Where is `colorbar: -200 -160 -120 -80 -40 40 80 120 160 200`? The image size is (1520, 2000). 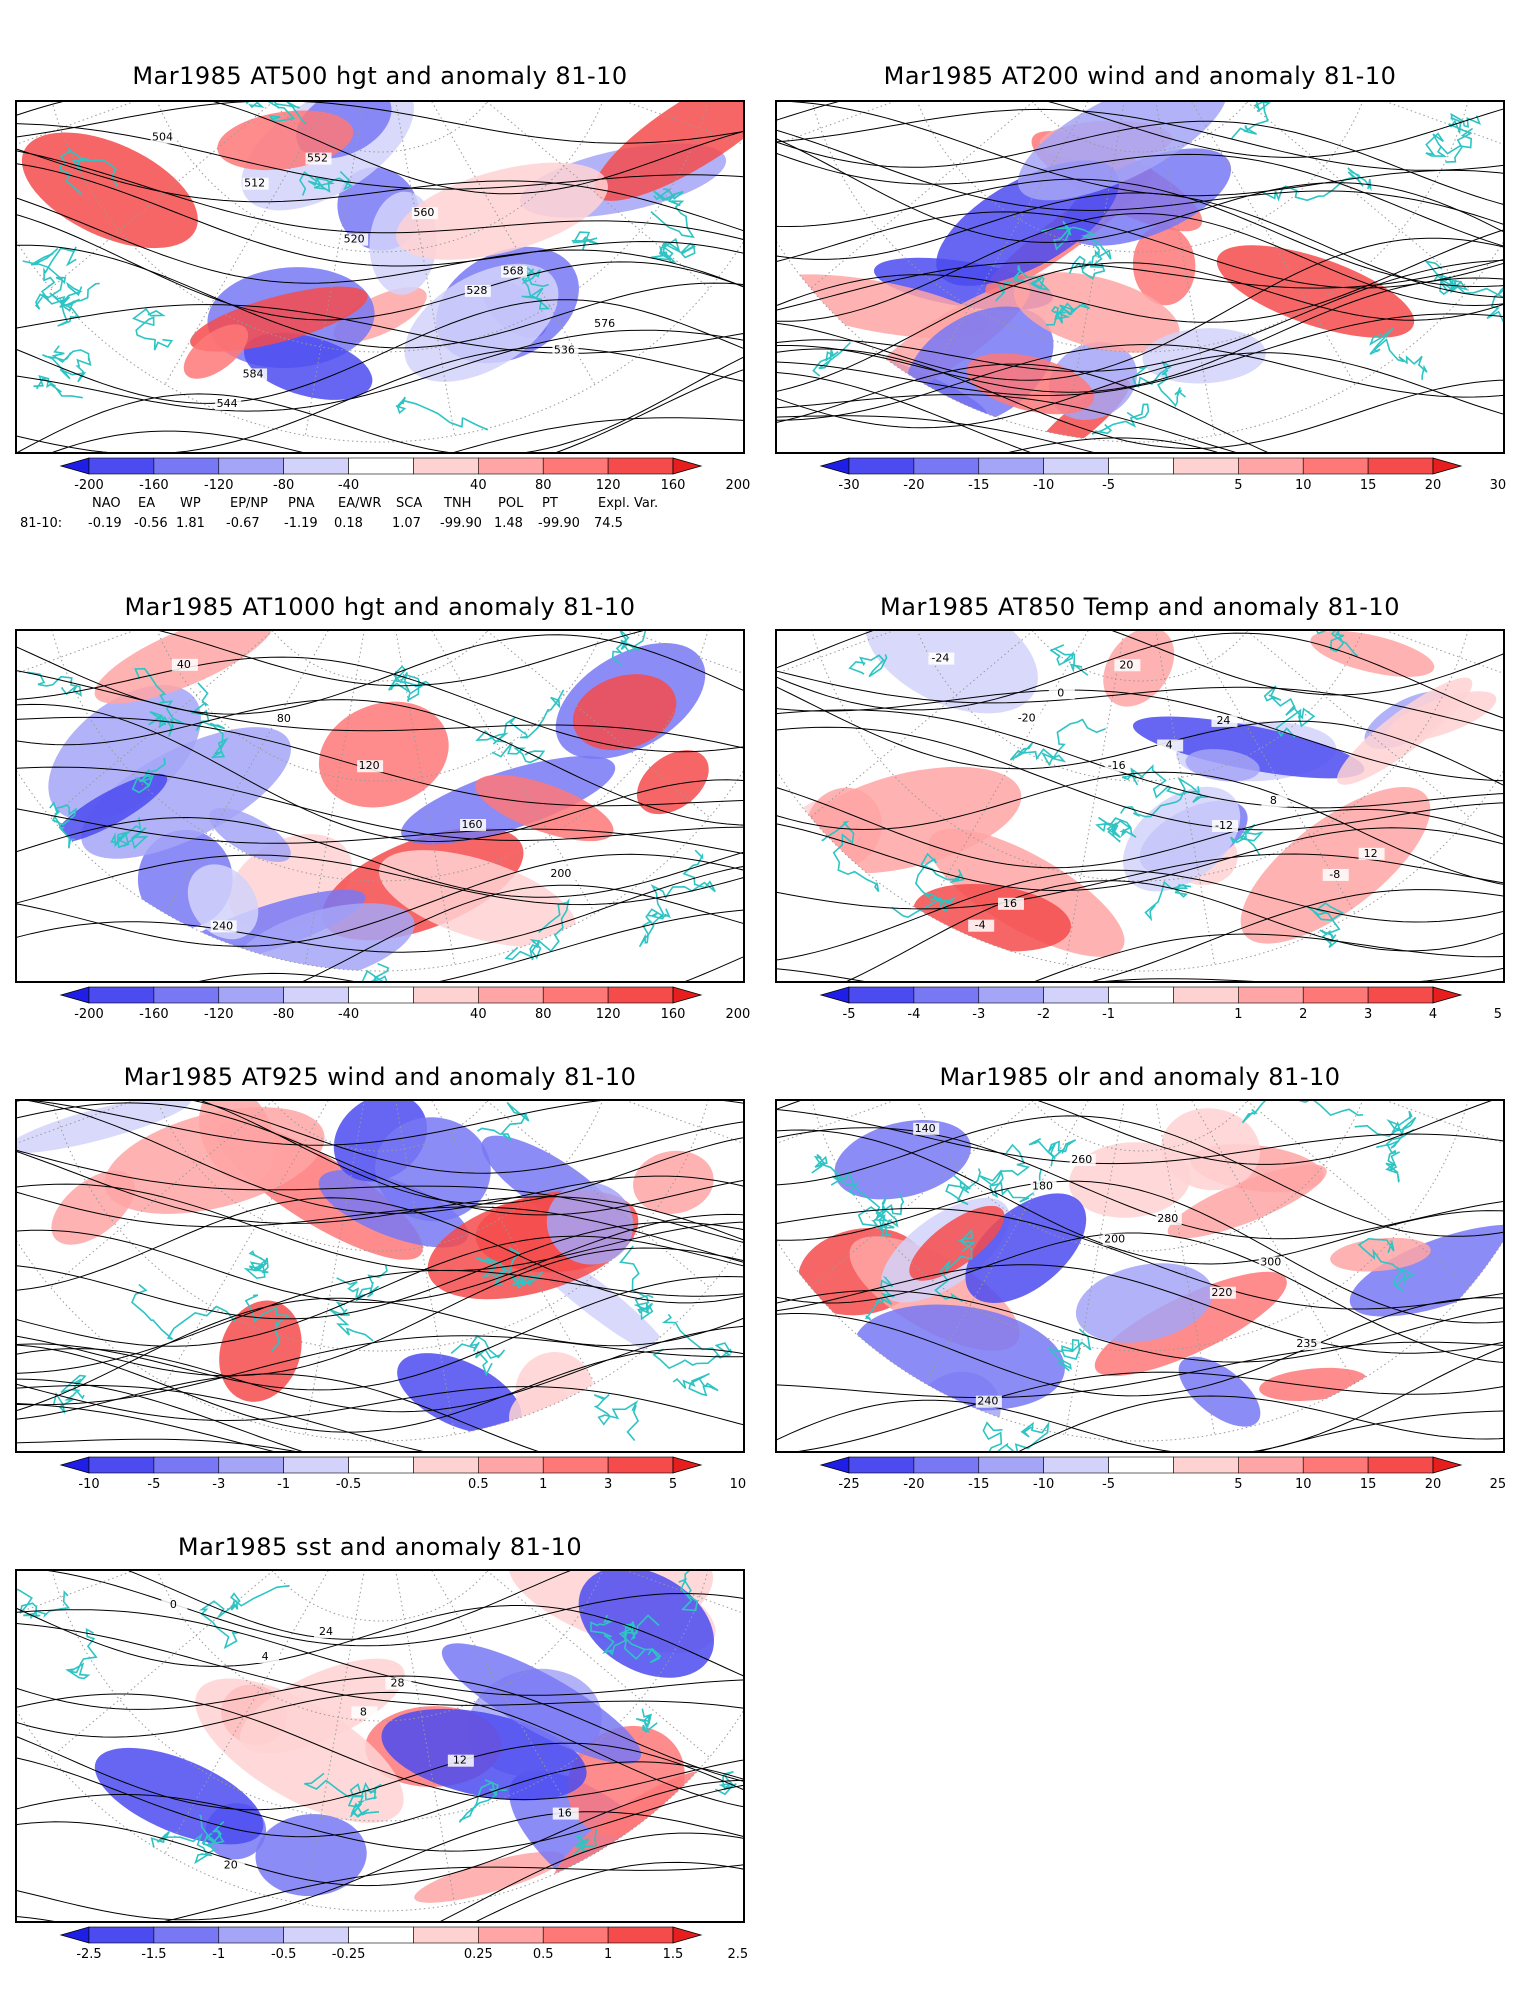
colorbar: -200 -160 -120 -80 -40 40 80 120 160 200 is located at coordinates (404, 1004).